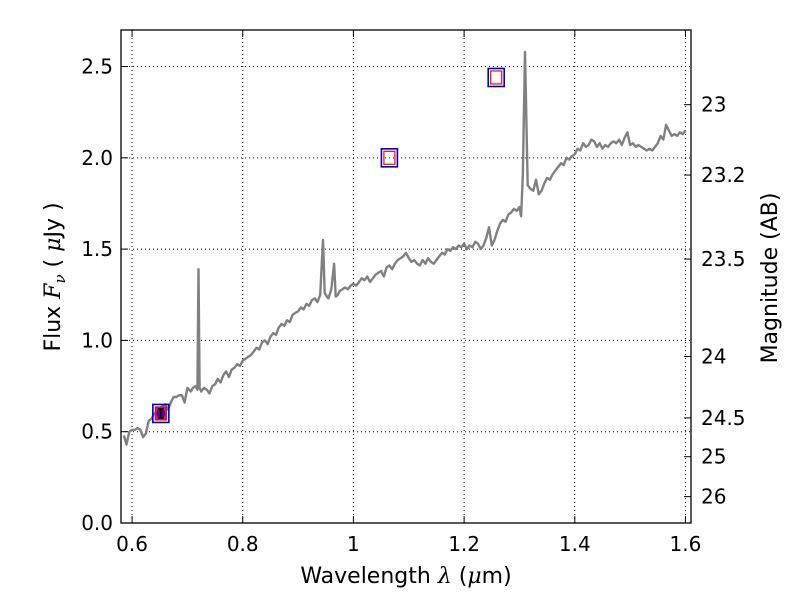 This screenshot has width=800, height=600. What do you see at coordinates (243, 544) in the screenshot?
I see `x-tick-label: 0.8` at bounding box center [243, 544].